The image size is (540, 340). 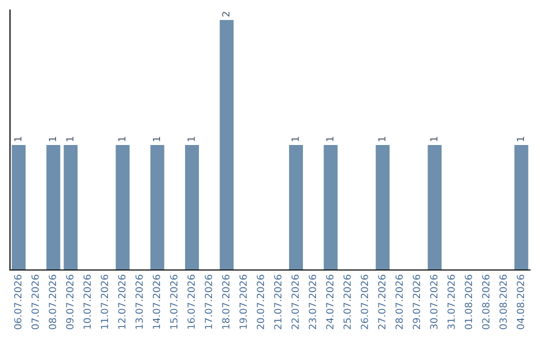 What do you see at coordinates (520, 302) in the screenshot?
I see `x-tick-label: 04.08.2026` at bounding box center [520, 302].